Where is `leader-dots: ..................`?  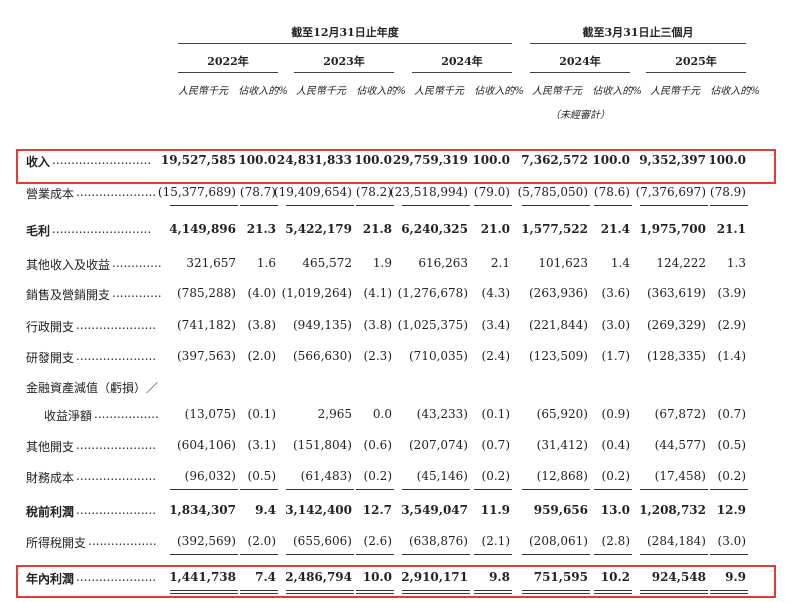 leader-dots: .................. is located at coordinates (122, 541).